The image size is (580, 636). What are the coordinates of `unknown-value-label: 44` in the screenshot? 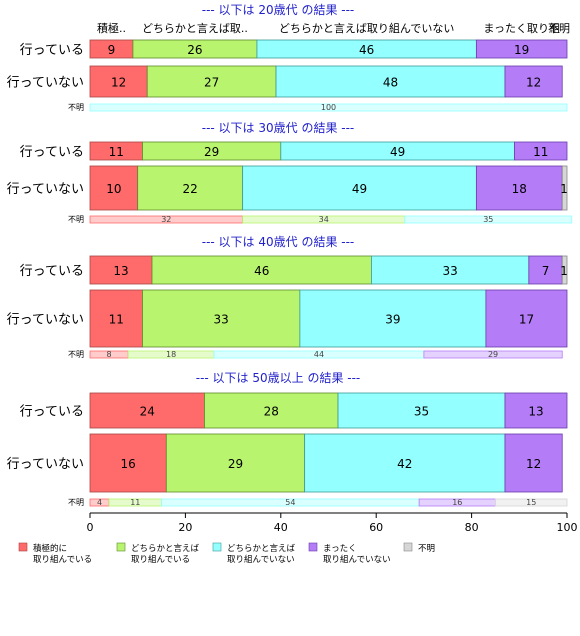 It's located at (319, 354).